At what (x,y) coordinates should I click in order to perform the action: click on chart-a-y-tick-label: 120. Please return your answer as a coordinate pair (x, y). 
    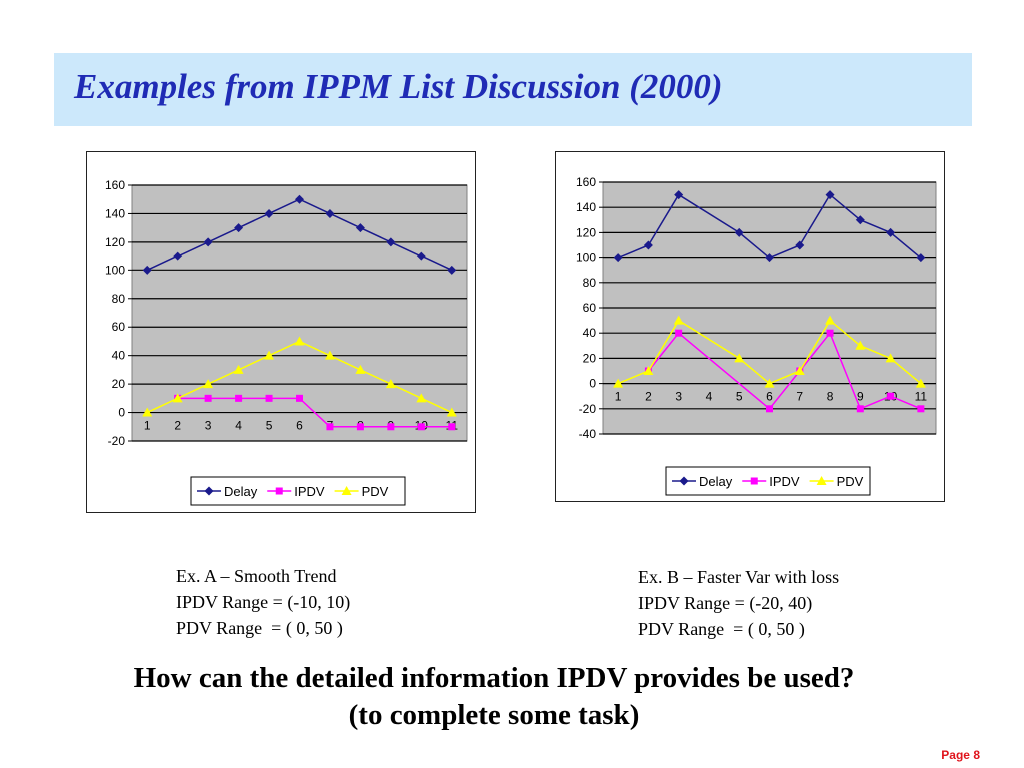
    Looking at the image, I should click on (115, 242).